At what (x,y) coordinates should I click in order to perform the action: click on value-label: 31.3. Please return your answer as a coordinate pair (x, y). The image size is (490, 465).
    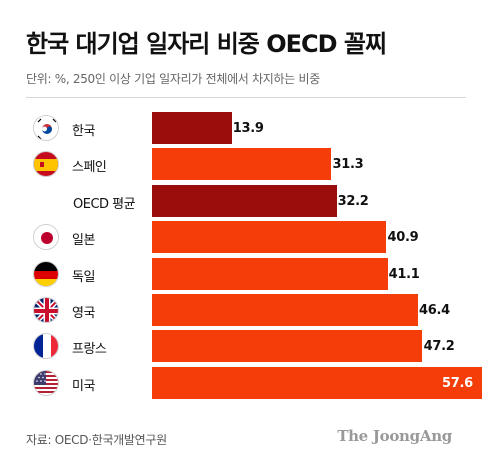
    Looking at the image, I should click on (348, 165).